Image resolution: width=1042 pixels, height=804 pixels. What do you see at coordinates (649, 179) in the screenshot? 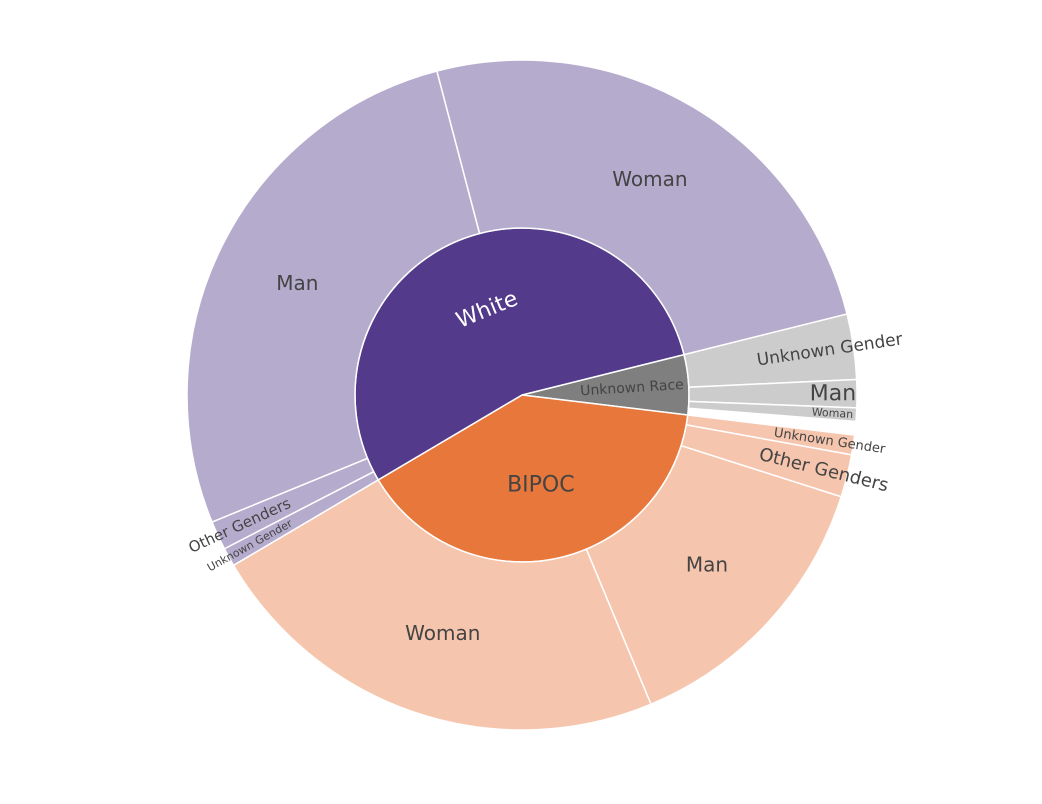
I see `outer-label-white-woman: Woman` at bounding box center [649, 179].